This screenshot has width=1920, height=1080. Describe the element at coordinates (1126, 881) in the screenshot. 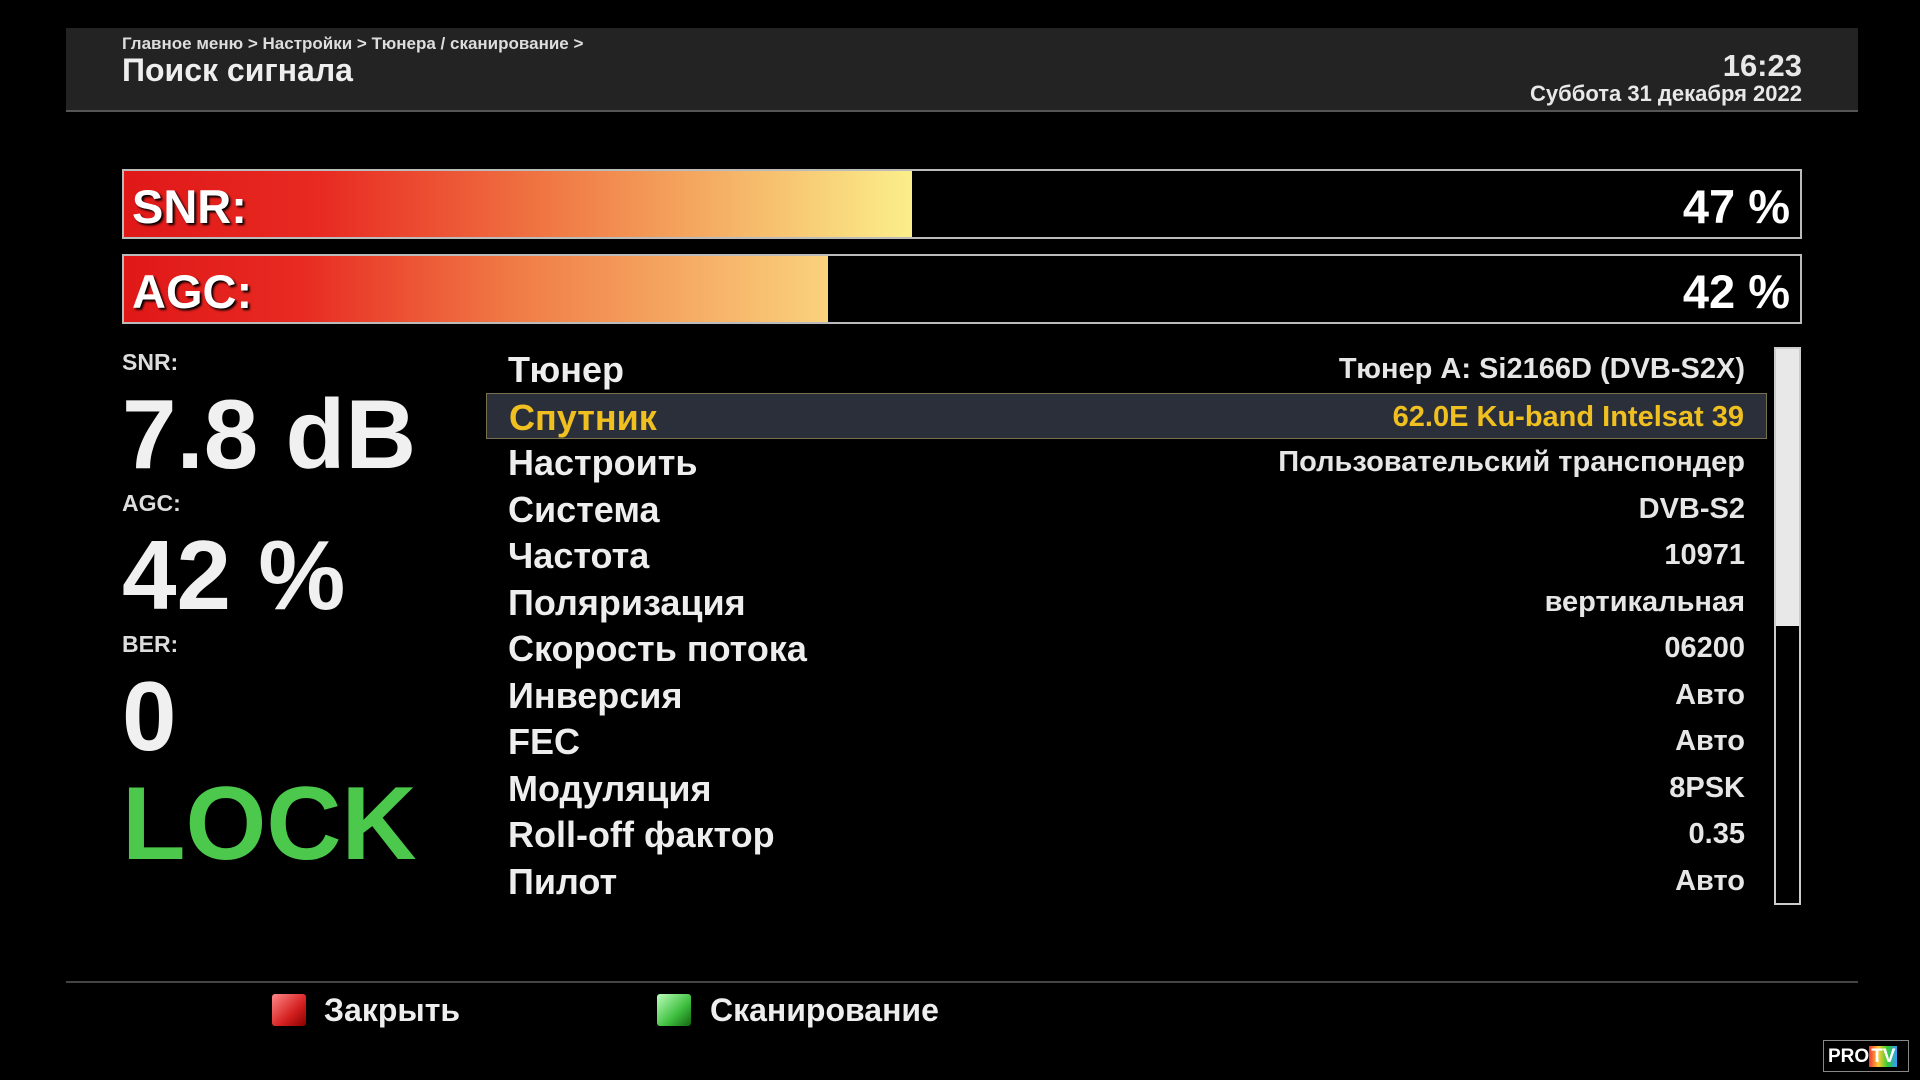

I see `param-row: Пилот Авто` at that location.